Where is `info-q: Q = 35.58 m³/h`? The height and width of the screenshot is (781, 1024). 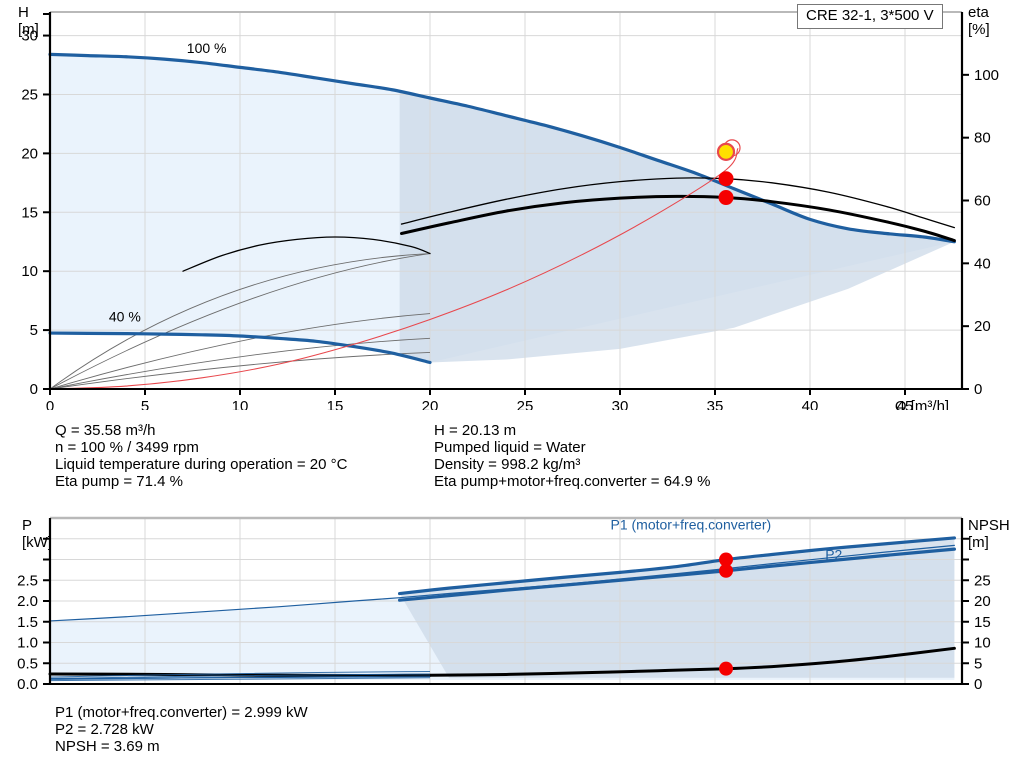
info-q: Q = 35.58 m³/h is located at coordinates (105, 430).